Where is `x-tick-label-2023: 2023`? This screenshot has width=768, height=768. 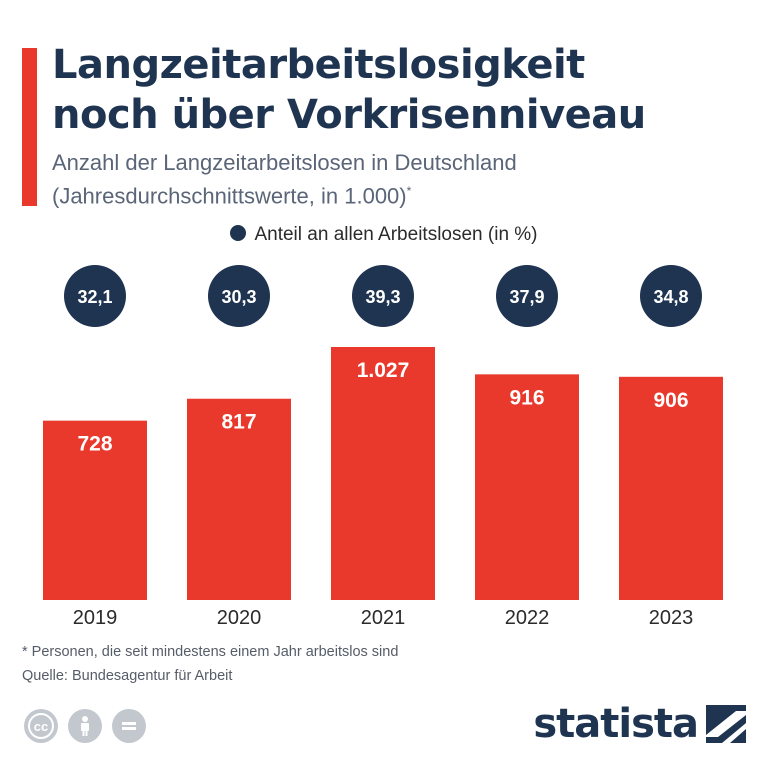
x-tick-label-2023: 2023 is located at coordinates (671, 618).